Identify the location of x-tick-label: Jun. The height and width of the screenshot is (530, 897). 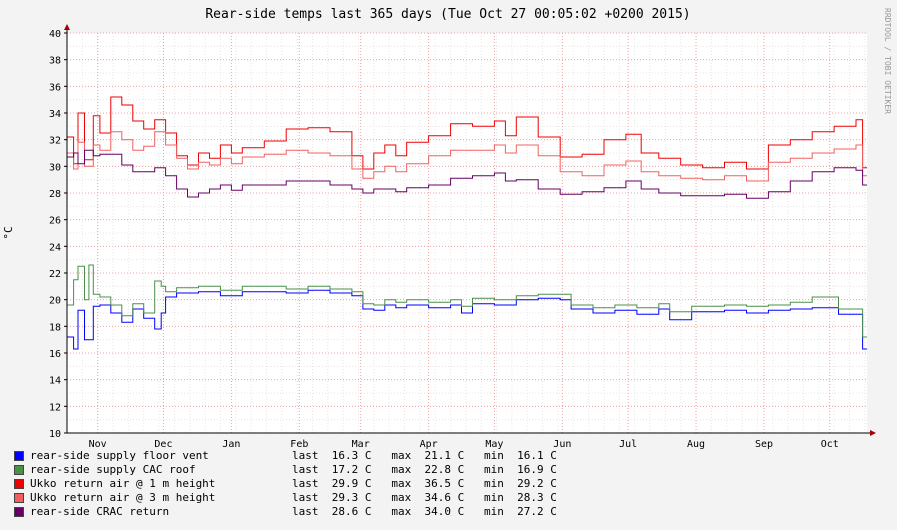
(562, 444).